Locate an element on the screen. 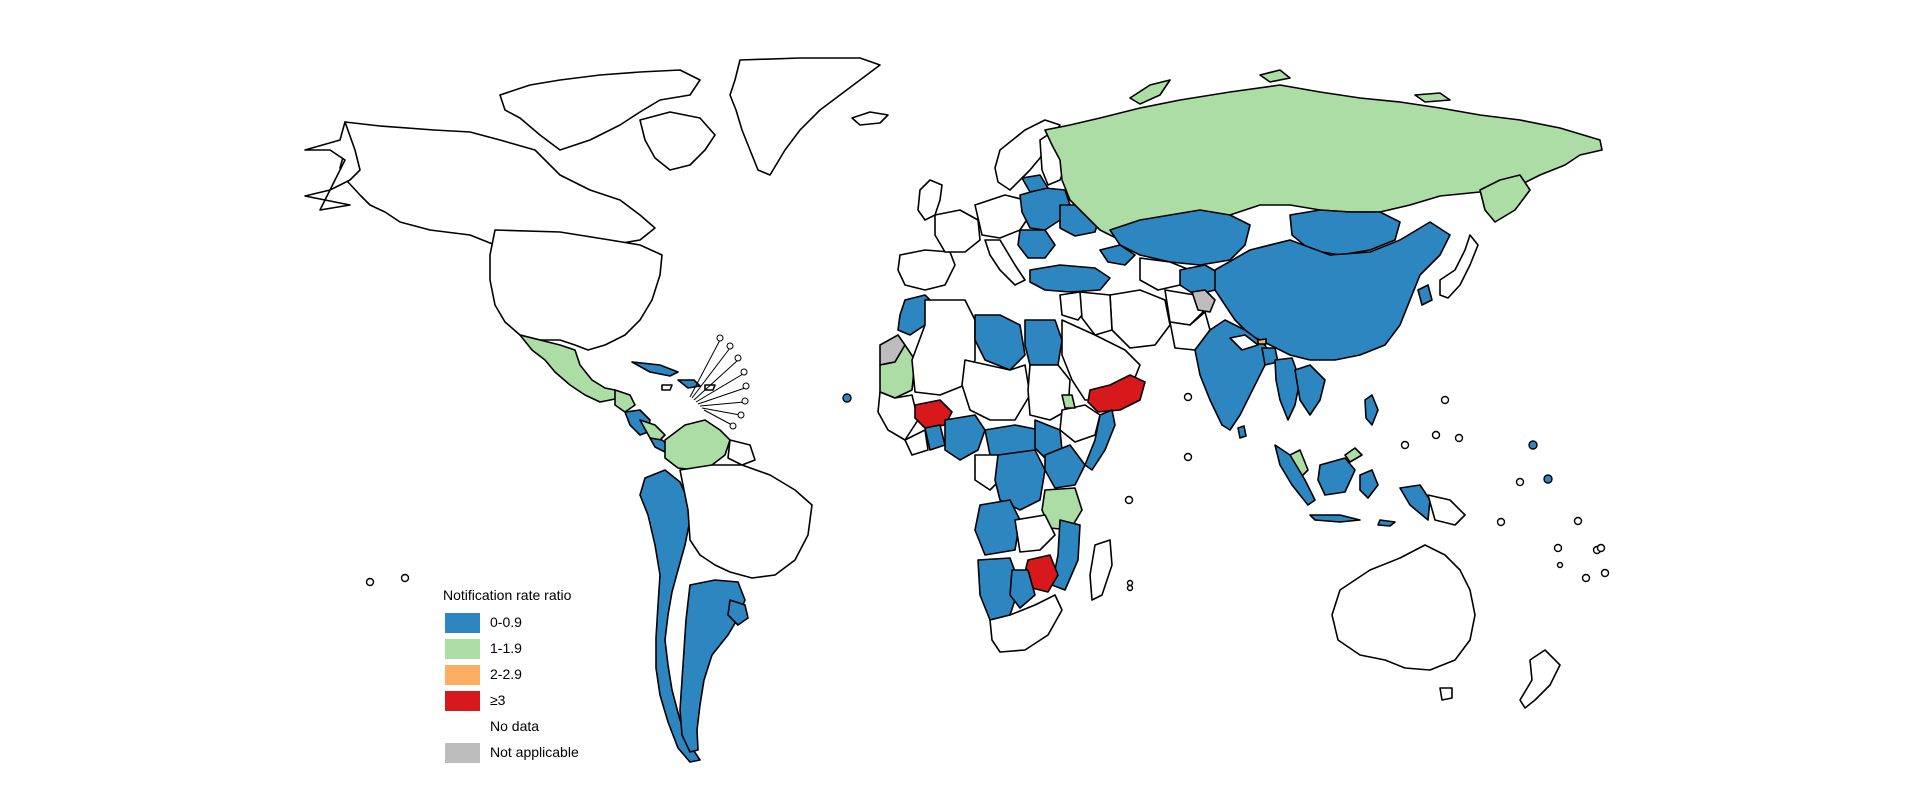  region-ivory-coast is located at coordinates (916, 442).